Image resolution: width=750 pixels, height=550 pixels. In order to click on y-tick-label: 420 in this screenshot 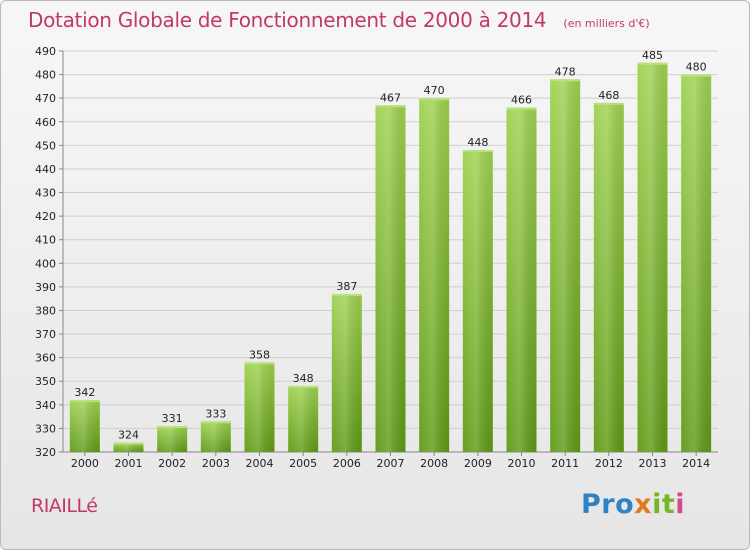, I will do `click(45, 216)`.